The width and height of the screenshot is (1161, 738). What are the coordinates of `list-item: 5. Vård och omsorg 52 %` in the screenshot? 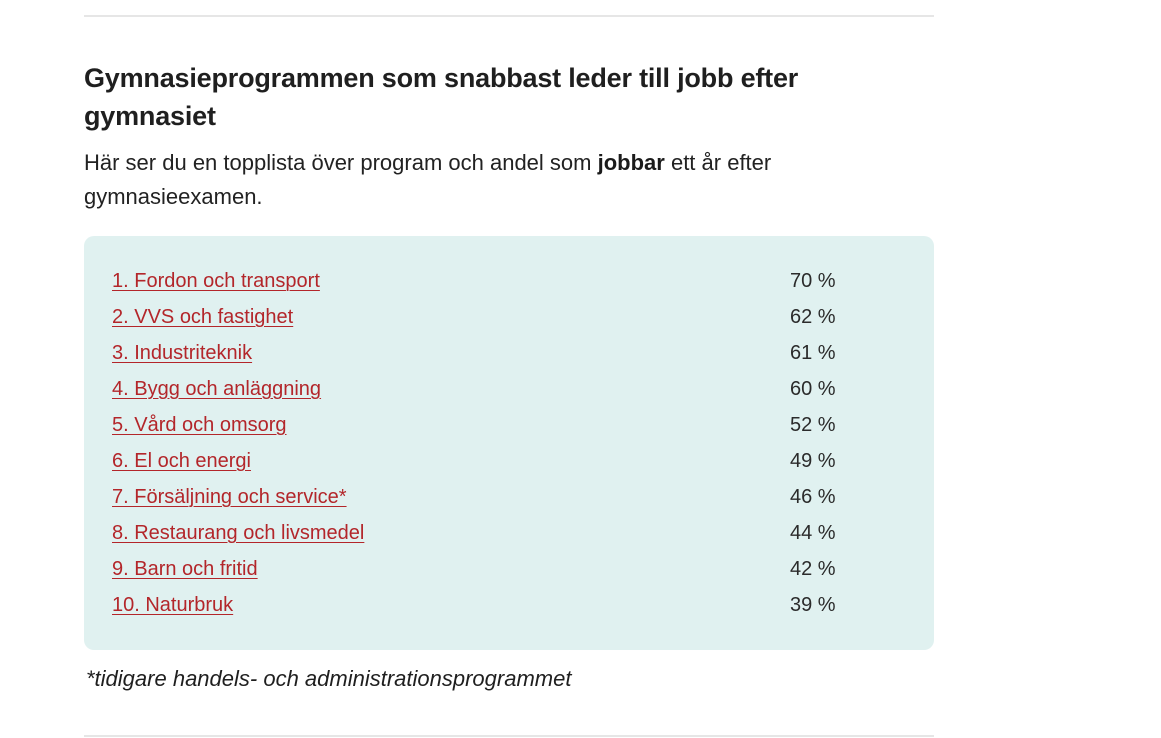 It's located at (509, 425).